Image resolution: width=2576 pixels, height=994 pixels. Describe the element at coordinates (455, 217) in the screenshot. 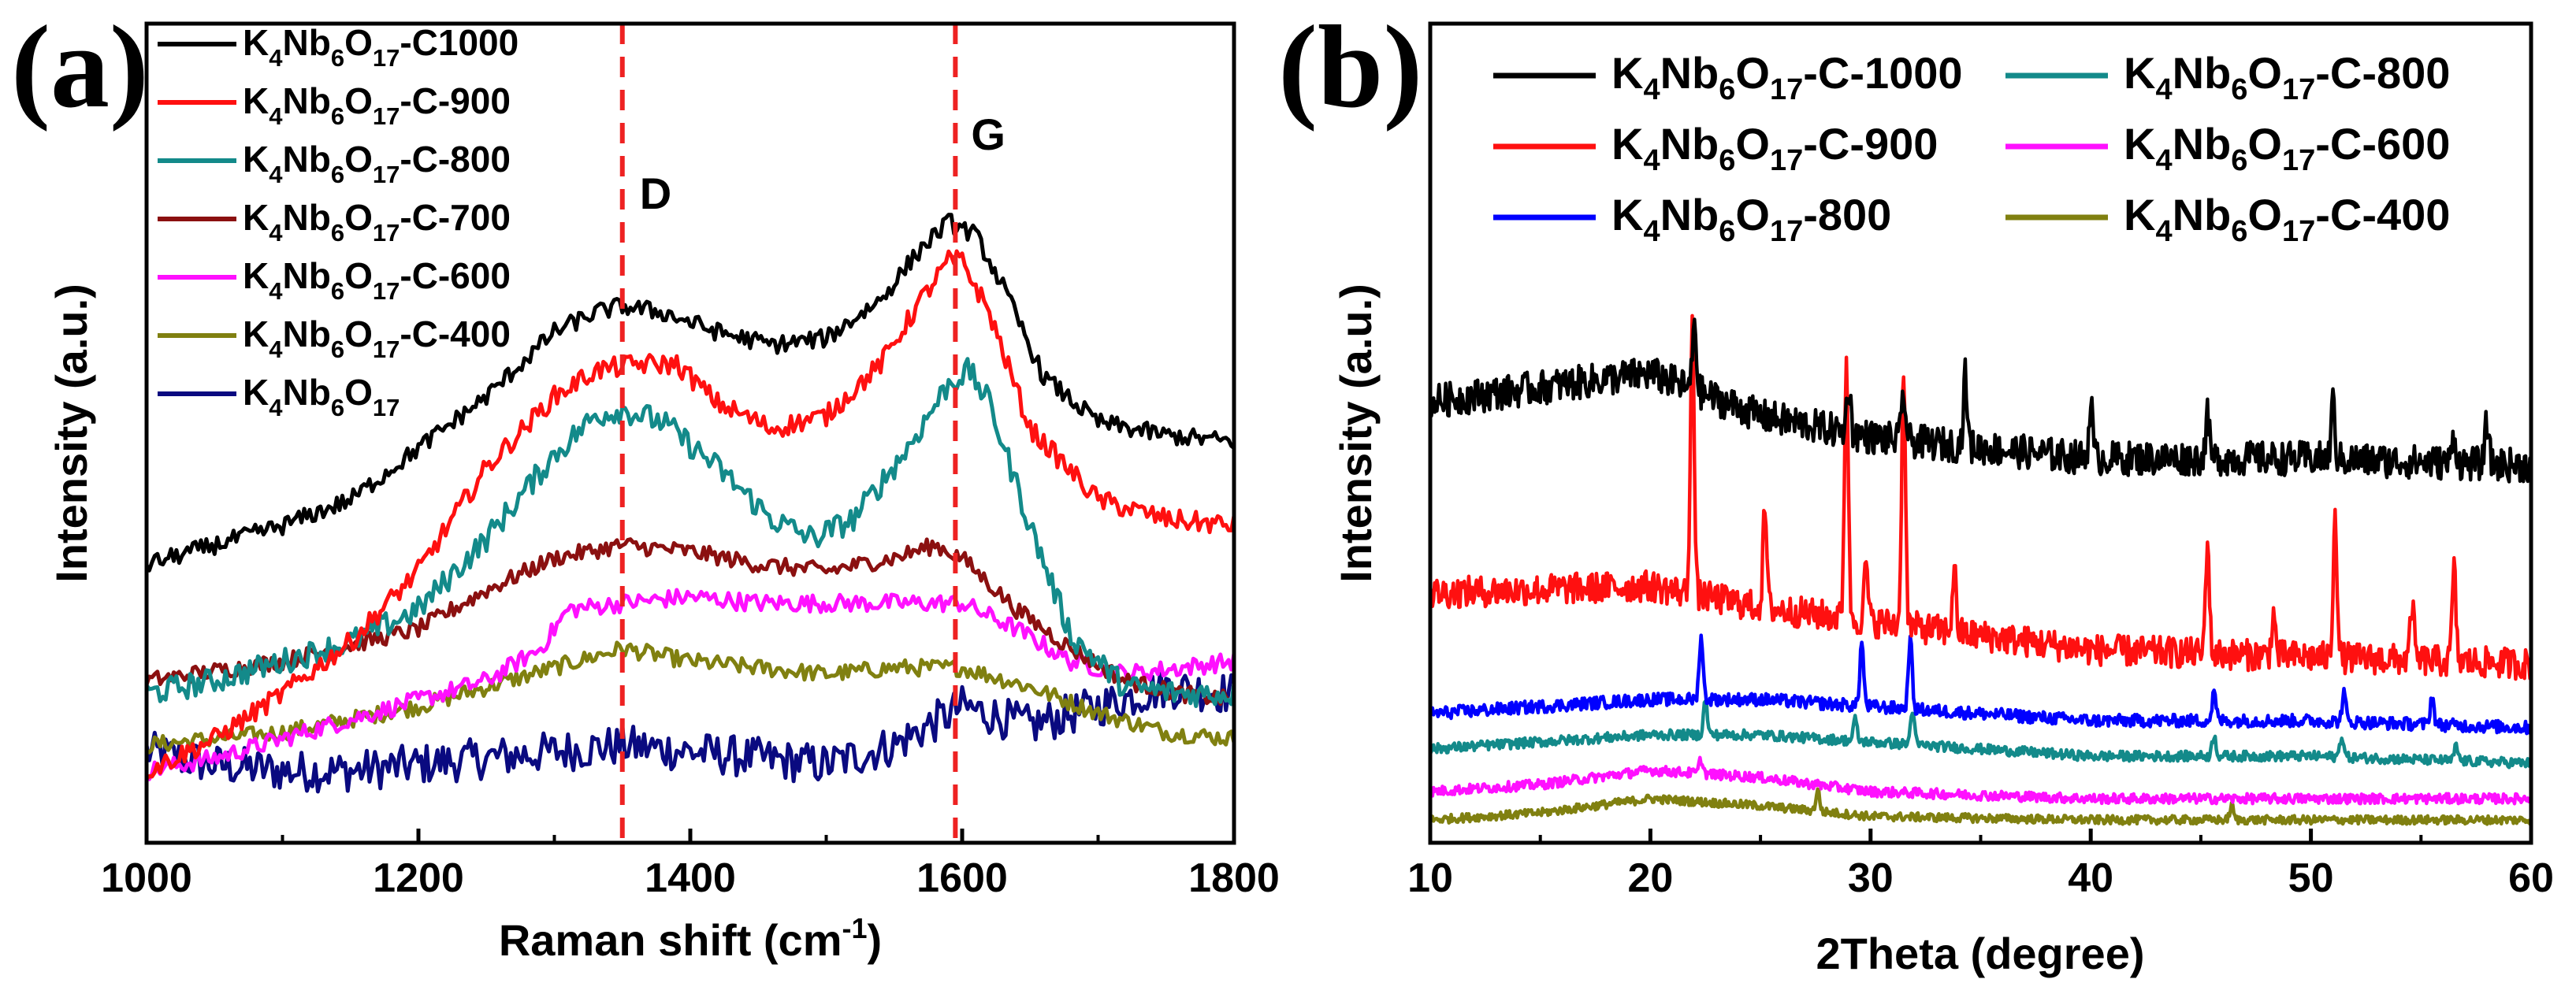

I see `legend-label-part: -C-700` at that location.